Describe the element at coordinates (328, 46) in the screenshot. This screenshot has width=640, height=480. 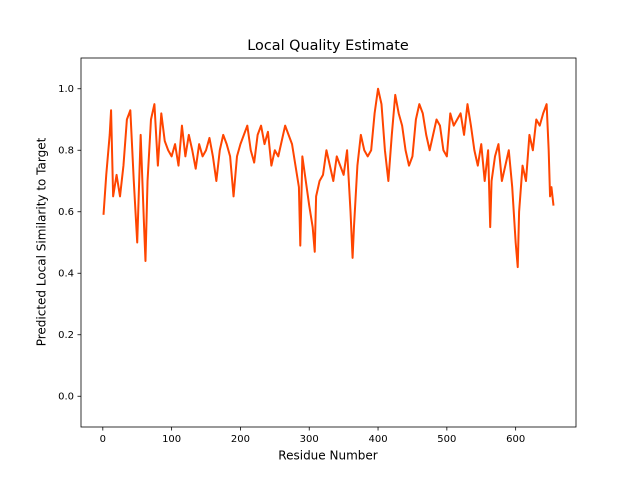
I see `chart-title: Local Quality Estimate` at that location.